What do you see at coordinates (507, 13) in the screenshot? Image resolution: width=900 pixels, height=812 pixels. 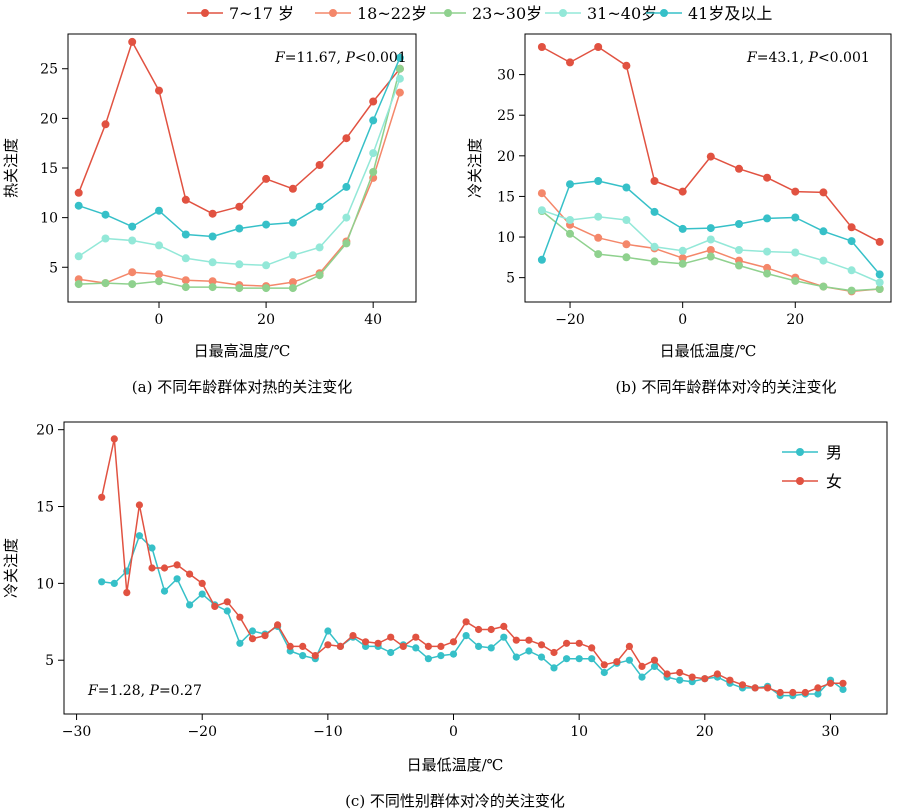 I see `legend-label-2: 23~30岁` at bounding box center [507, 13].